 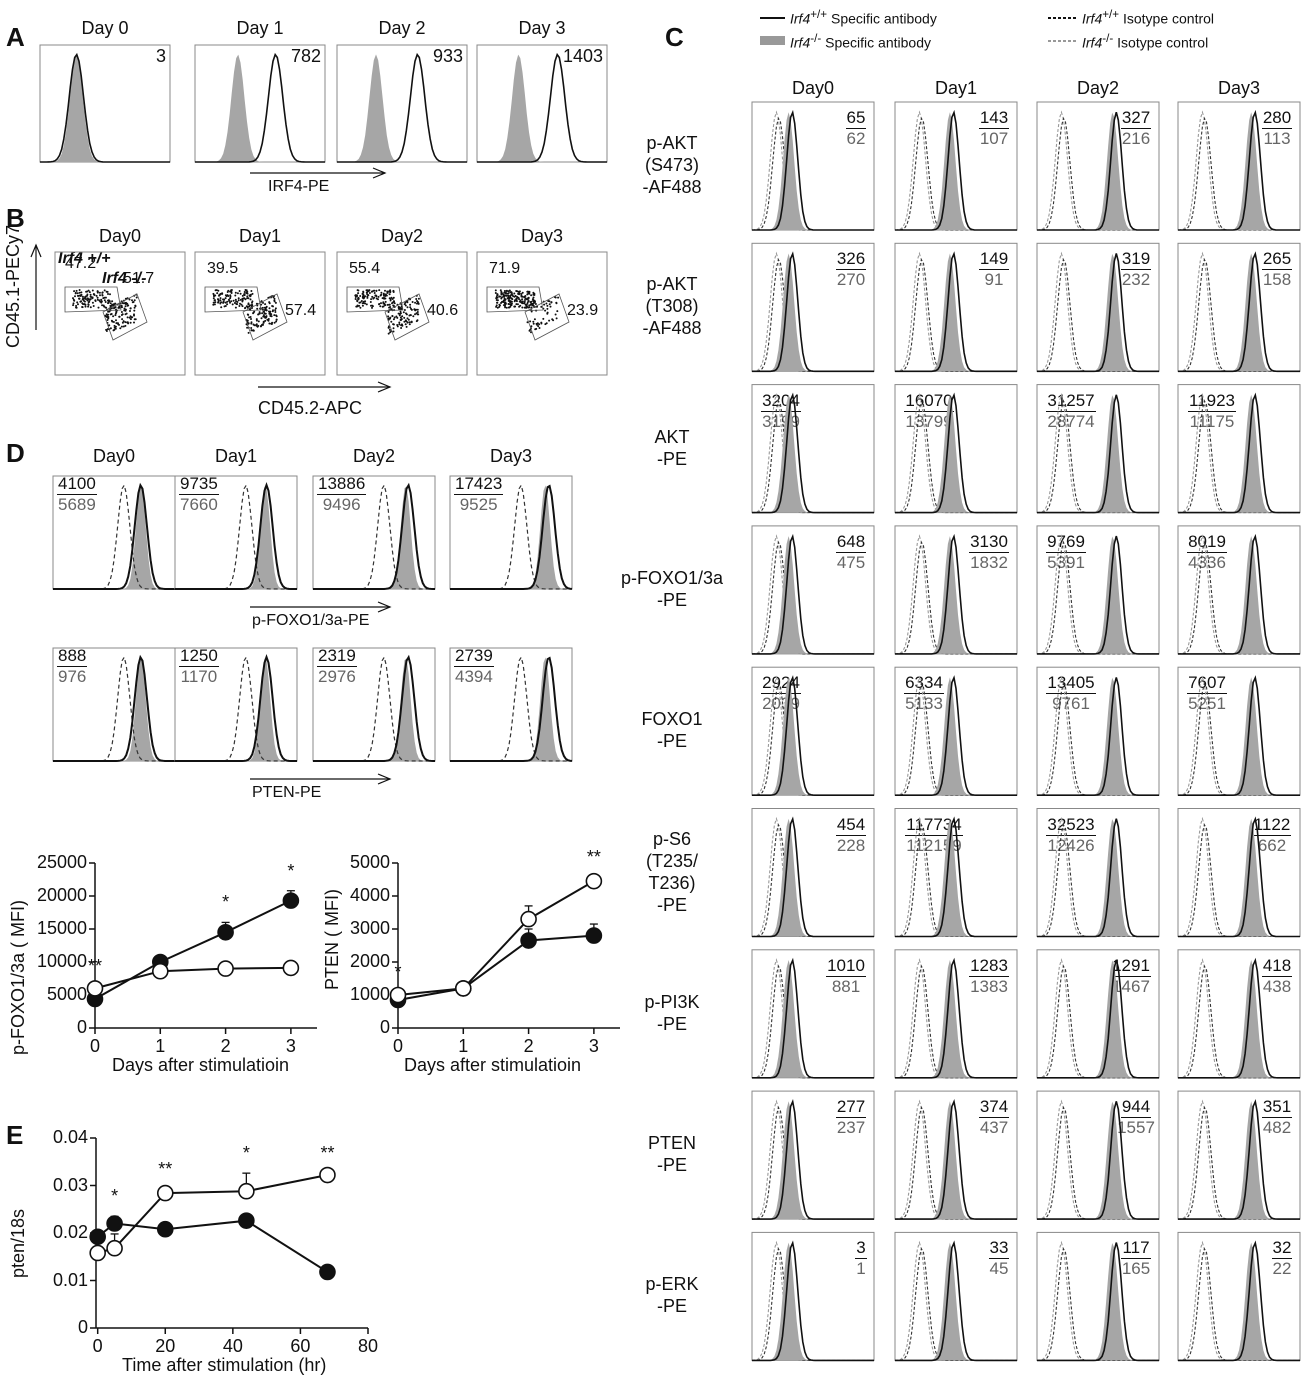 What do you see at coordinates (672, 860) in the screenshot?
I see `row-label-c-5-1: (T235/` at bounding box center [672, 860].